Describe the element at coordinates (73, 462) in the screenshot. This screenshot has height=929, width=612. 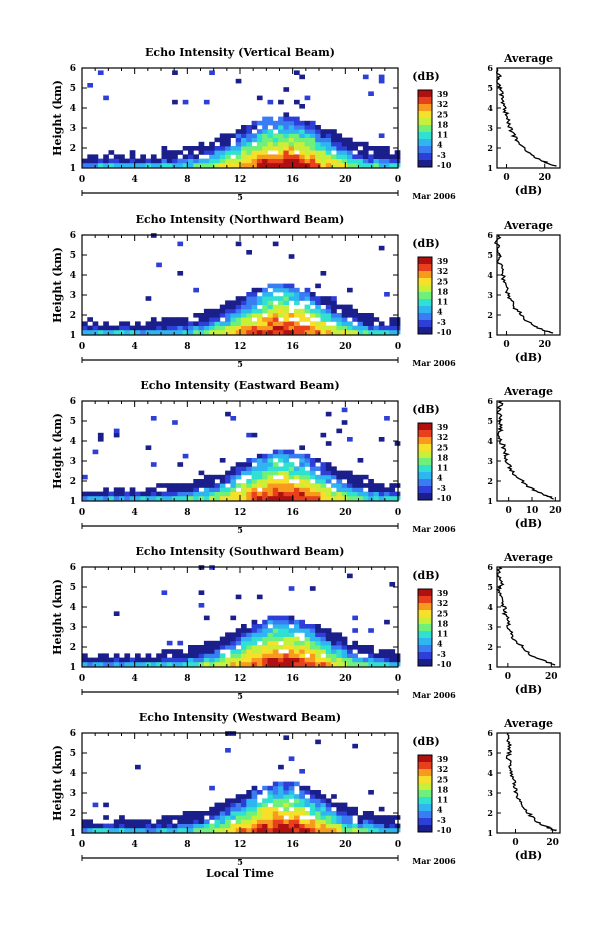
I see `y-tick-label: 3` at that location.